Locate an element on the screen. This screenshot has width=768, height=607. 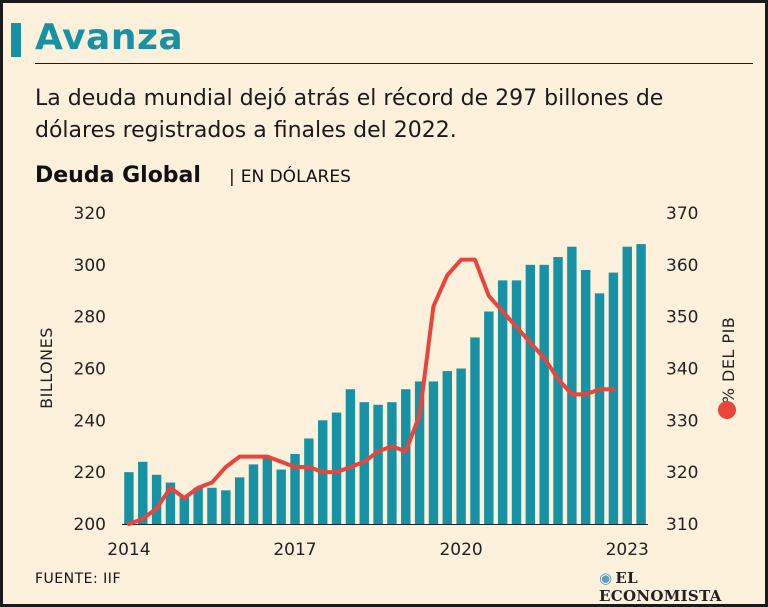
y2-axis-label: % DEL PIB is located at coordinates (728, 360).